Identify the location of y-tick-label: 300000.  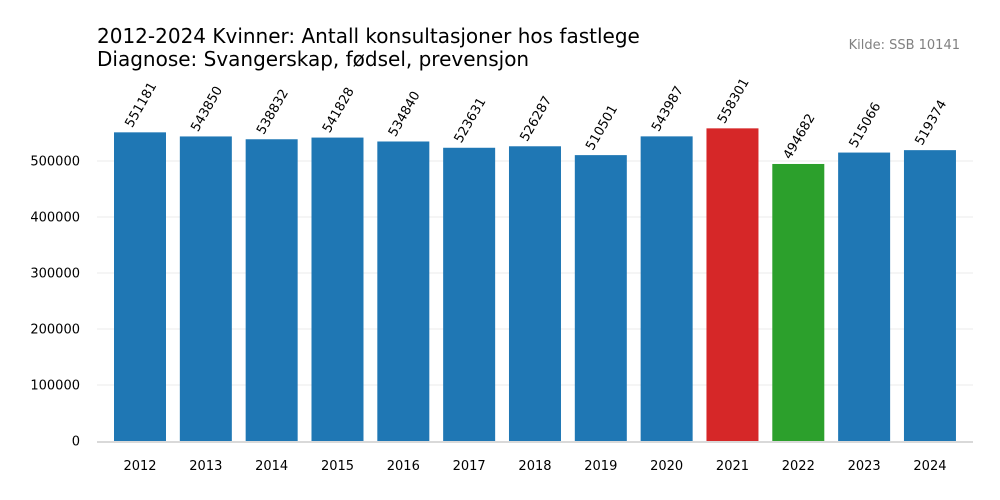
(55, 274).